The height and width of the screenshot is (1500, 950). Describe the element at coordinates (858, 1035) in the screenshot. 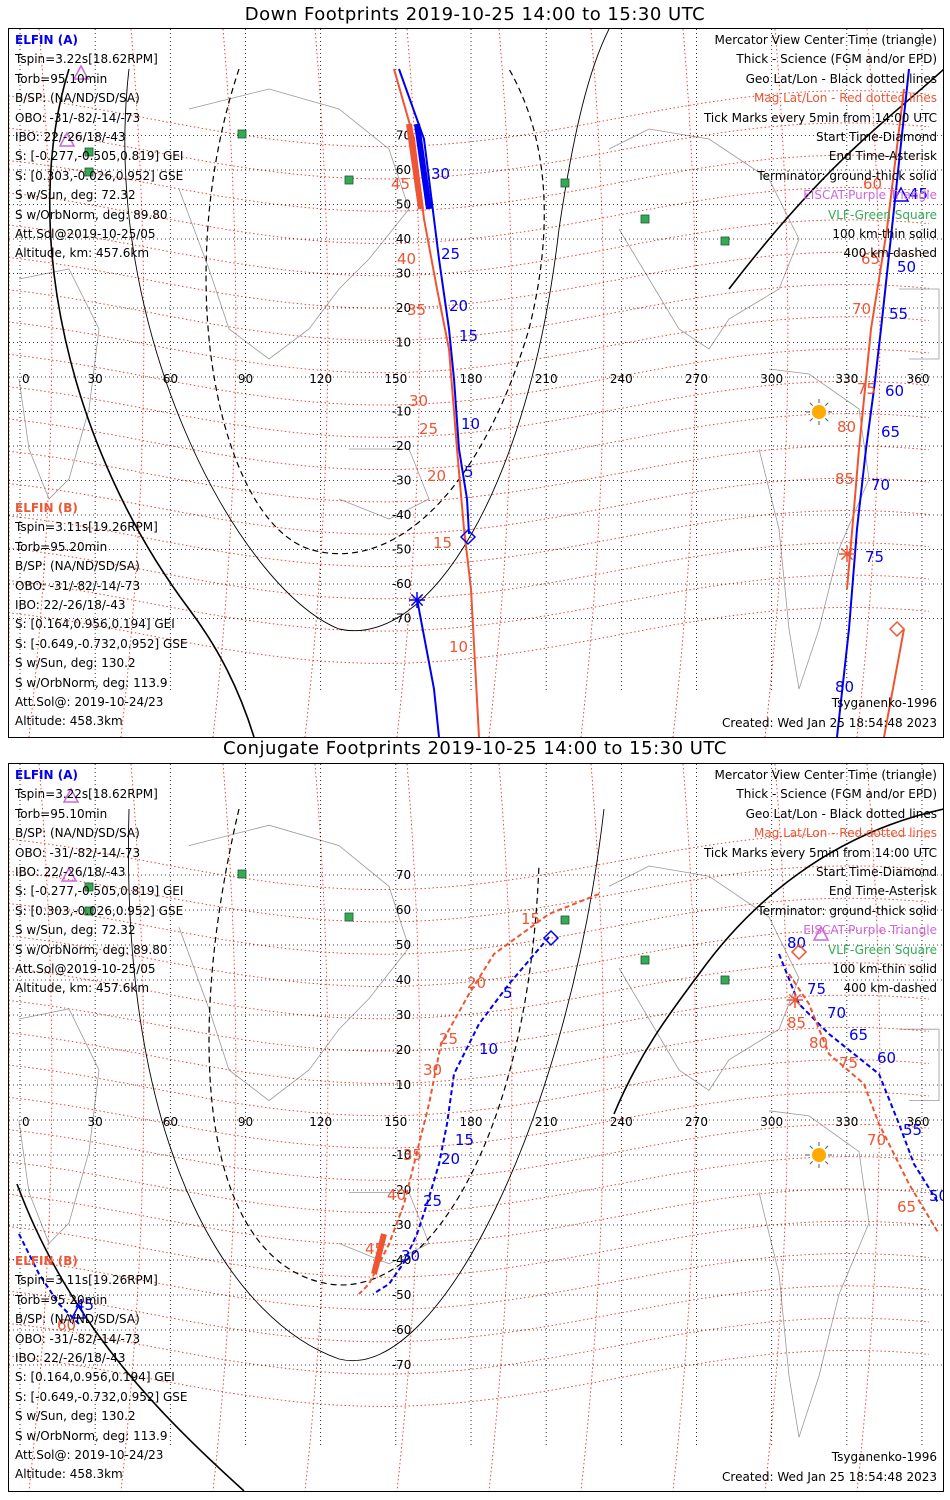

I see `track-time-label: 65` at that location.